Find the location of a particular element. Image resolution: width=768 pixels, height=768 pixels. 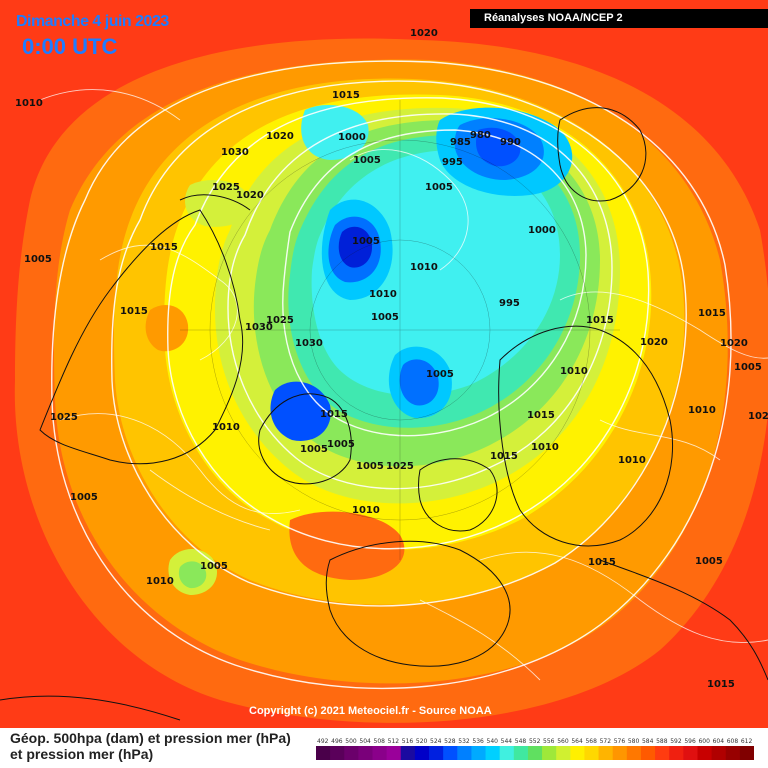

scale-tick-label: 508 is located at coordinates (380, 741).